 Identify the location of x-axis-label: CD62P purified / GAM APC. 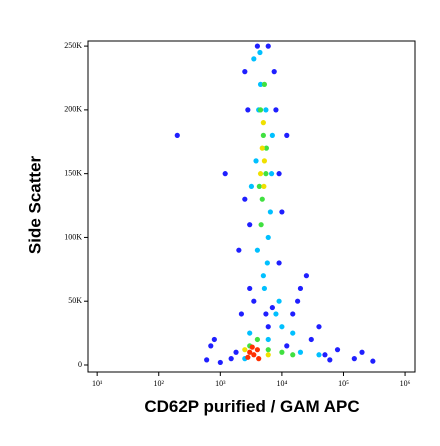
(251, 406).